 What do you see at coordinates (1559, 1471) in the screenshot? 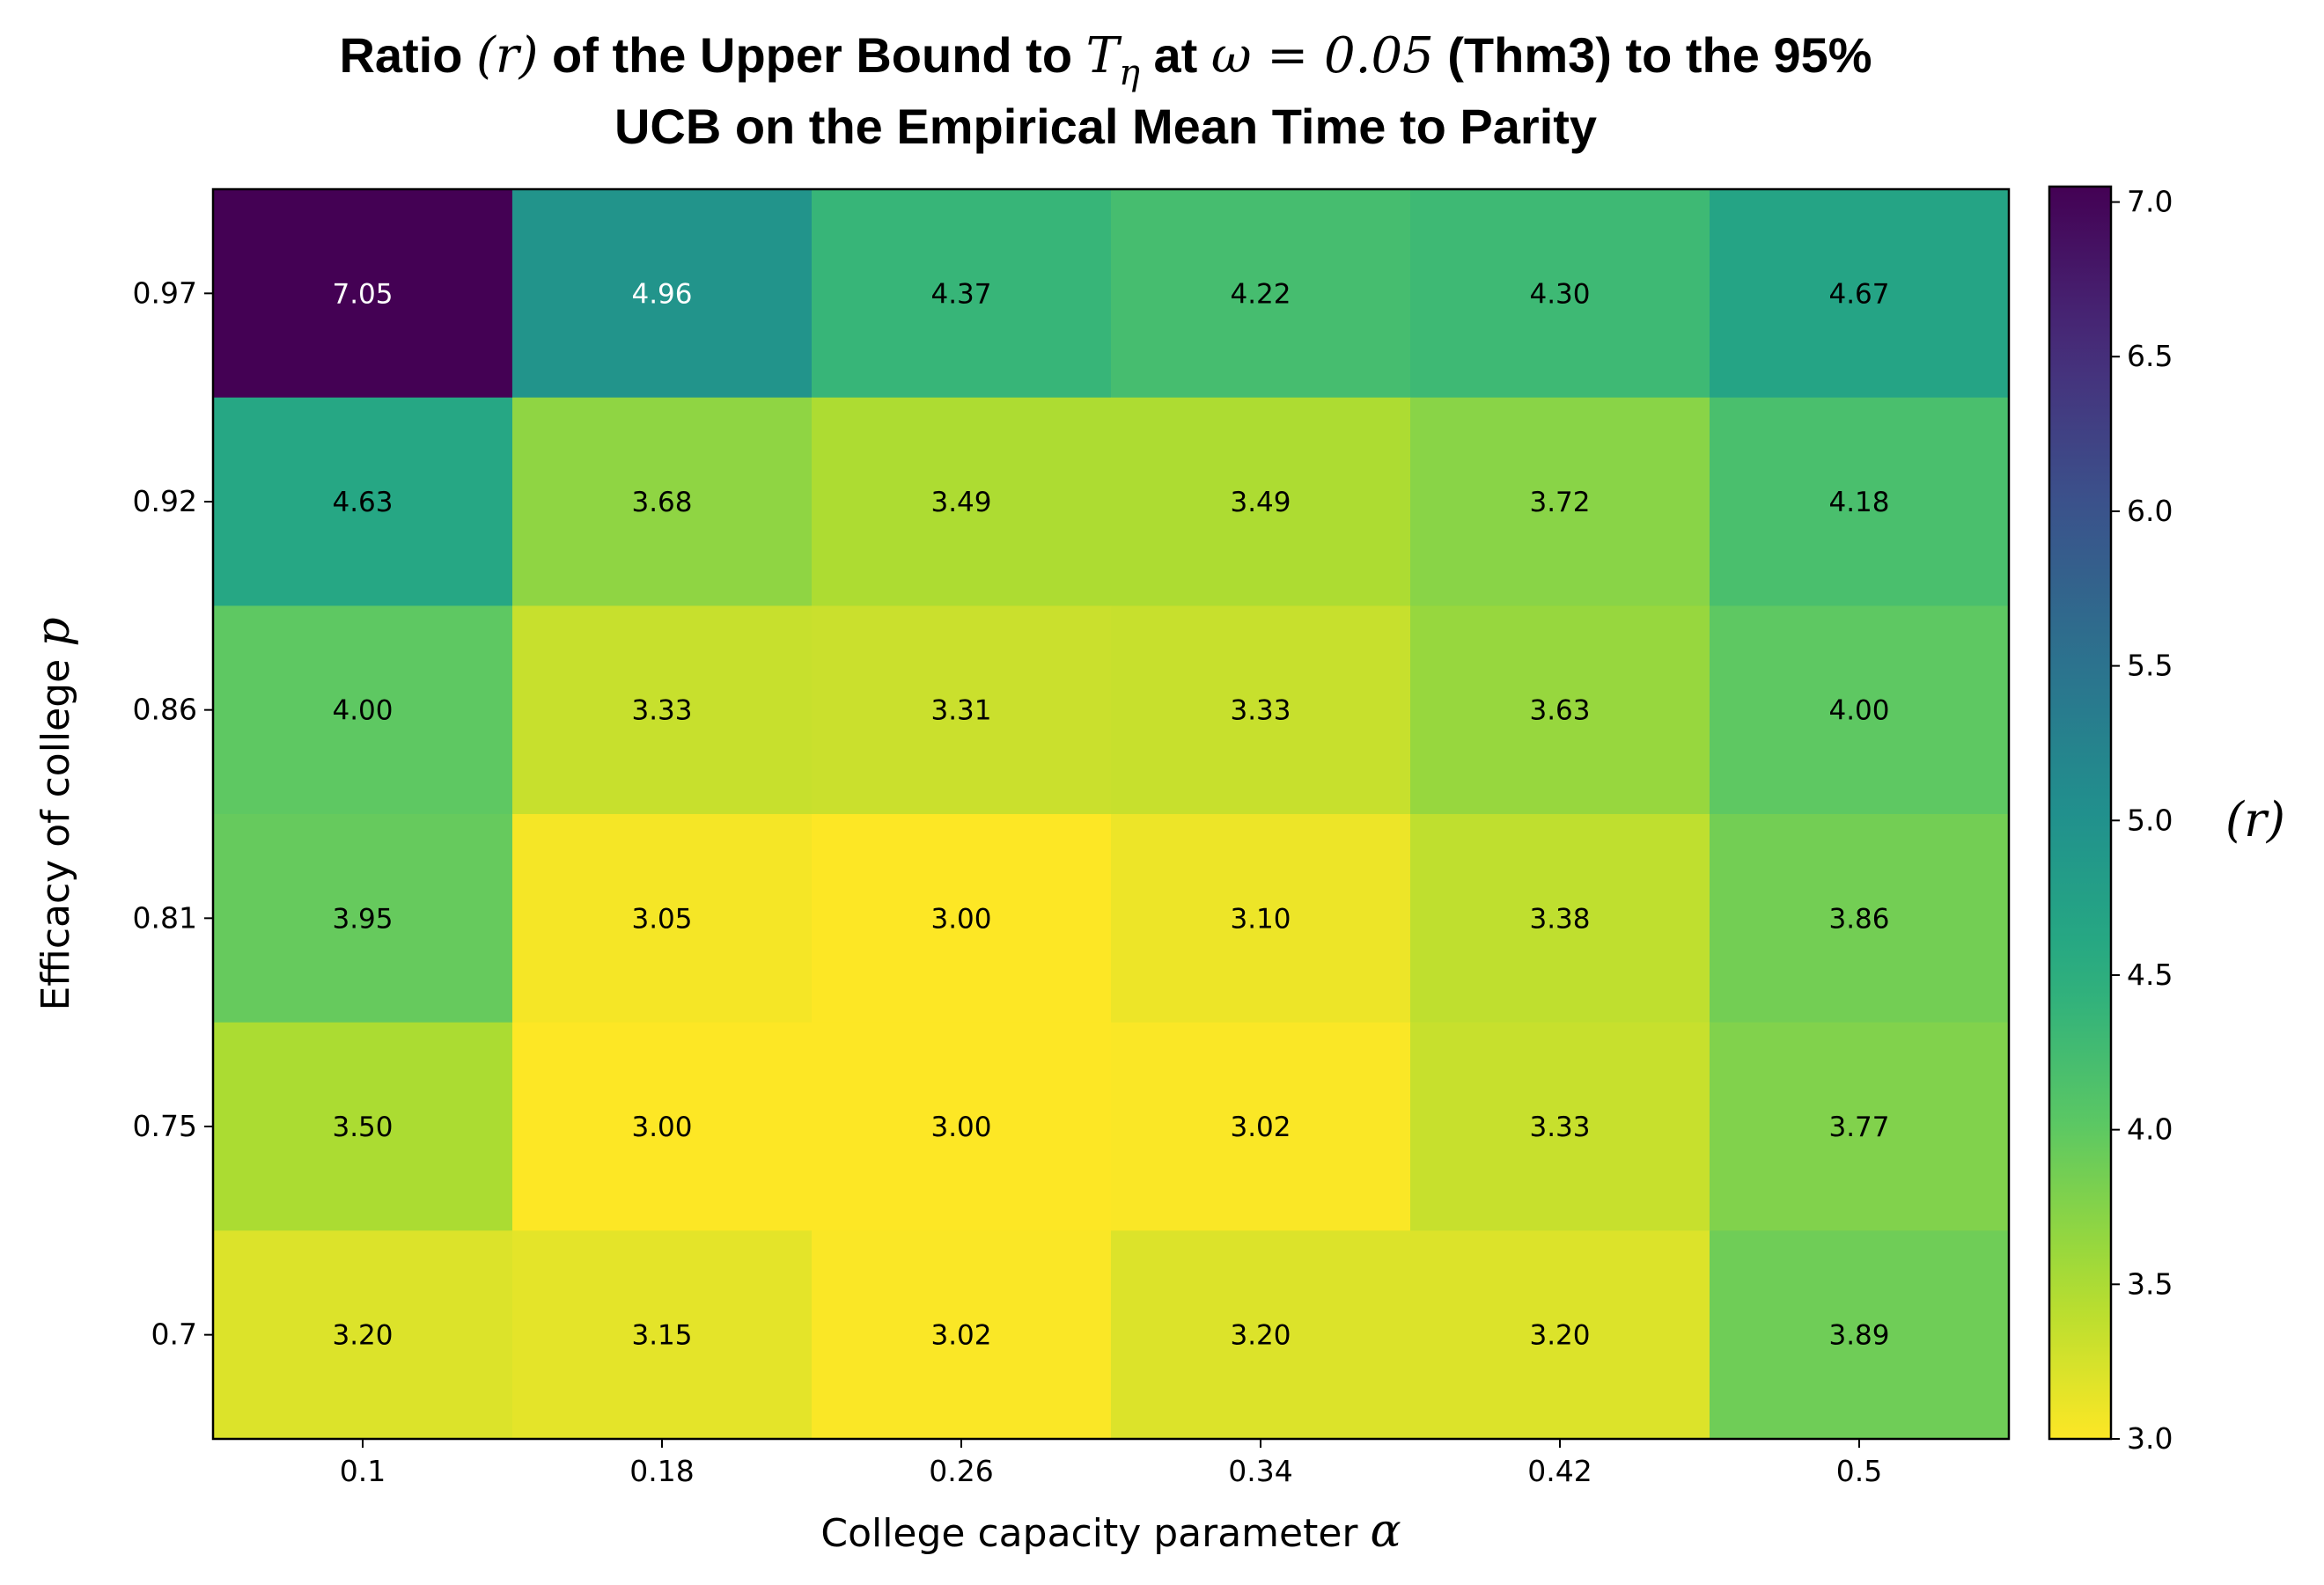
I see `x-tick-label: 0.42` at bounding box center [1559, 1471].